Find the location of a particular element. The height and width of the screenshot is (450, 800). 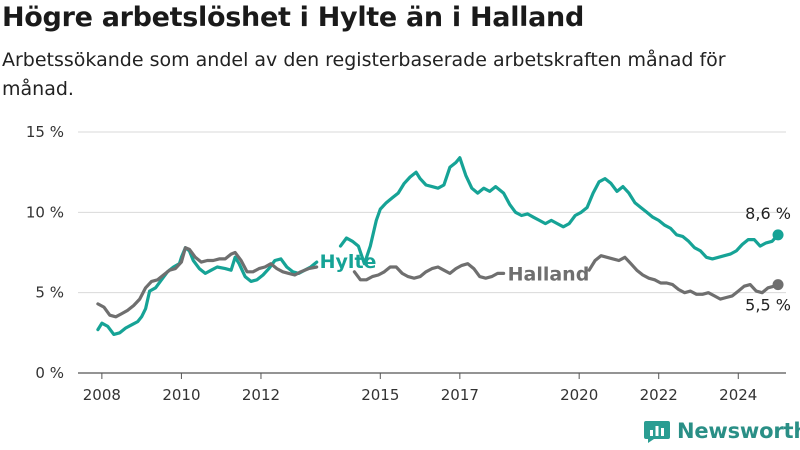

series-label-hylte: Hylte is located at coordinates (348, 262).